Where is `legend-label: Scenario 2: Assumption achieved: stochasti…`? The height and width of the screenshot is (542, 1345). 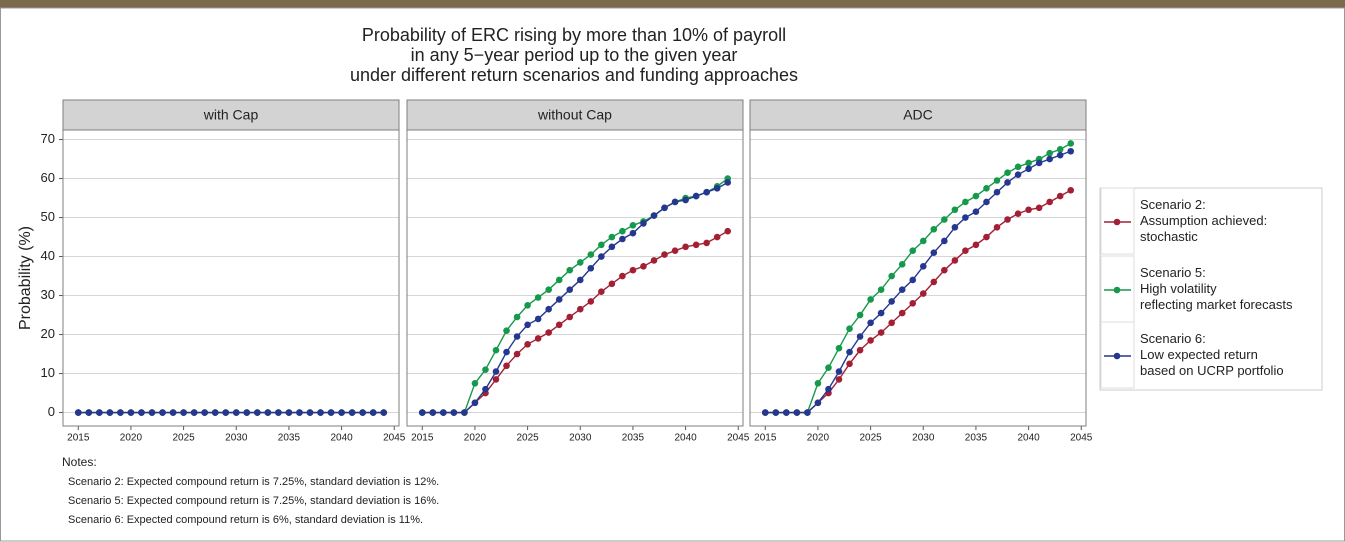 legend-label: Scenario 2: Assumption achieved: stochasti… is located at coordinates (1203, 220).